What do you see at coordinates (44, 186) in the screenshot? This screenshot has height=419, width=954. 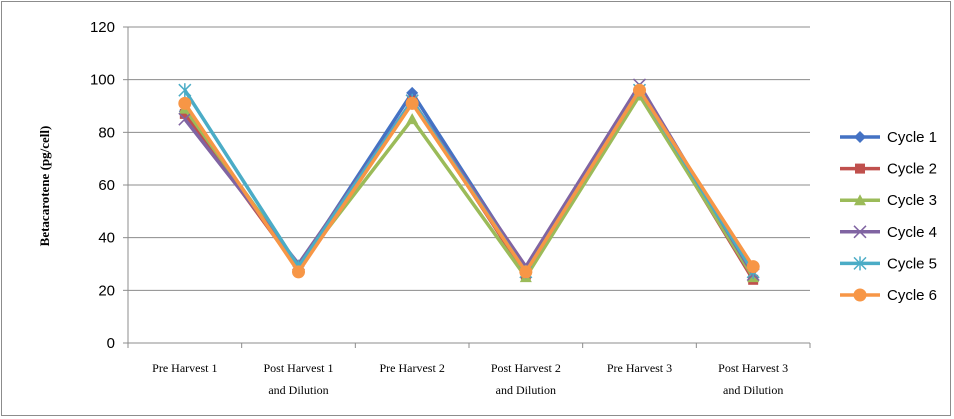 I see `y-axis-title: Betacarotene (pg/cell)` at bounding box center [44, 186].